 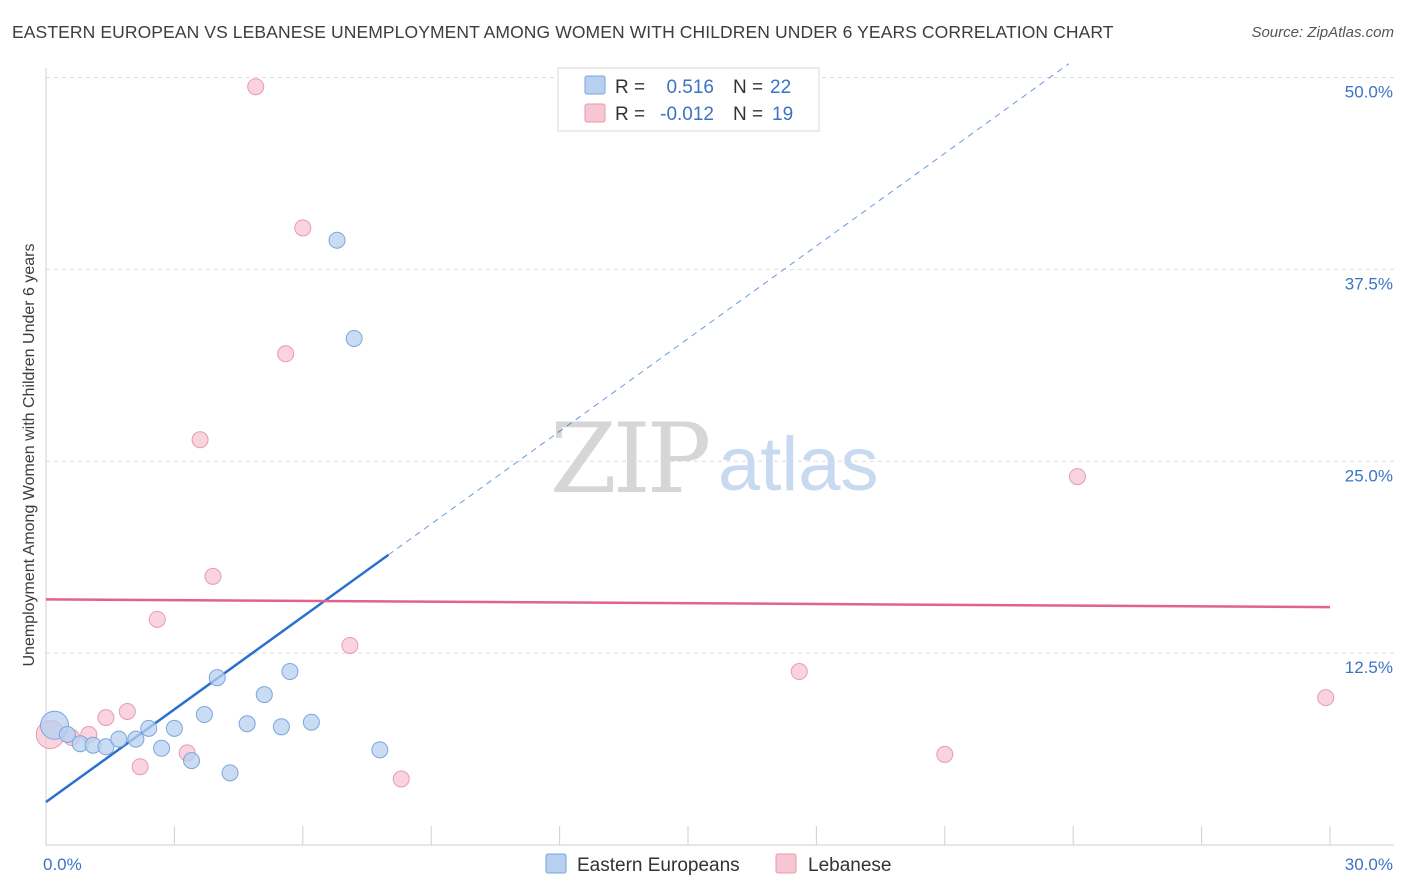 I want to click on x-tick-labels: 0.0% 30.0%, so click(x=718, y=864).